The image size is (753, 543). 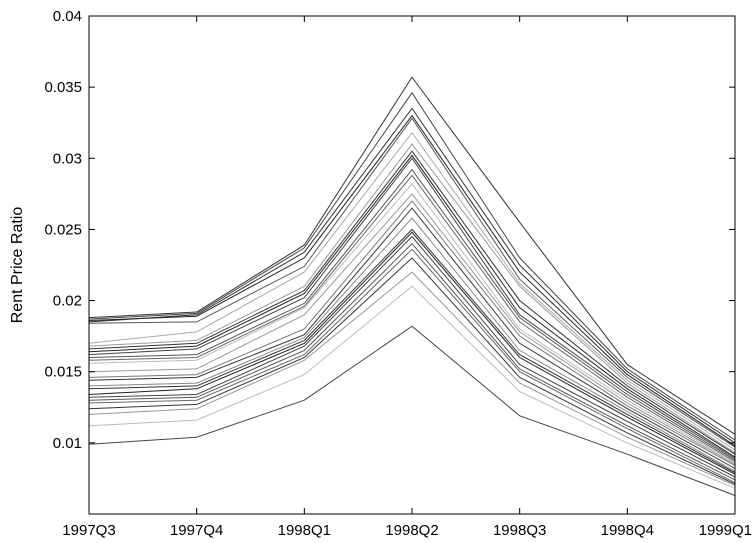 I want to click on y-tick-label-6: 0.035, so click(x=63, y=87).